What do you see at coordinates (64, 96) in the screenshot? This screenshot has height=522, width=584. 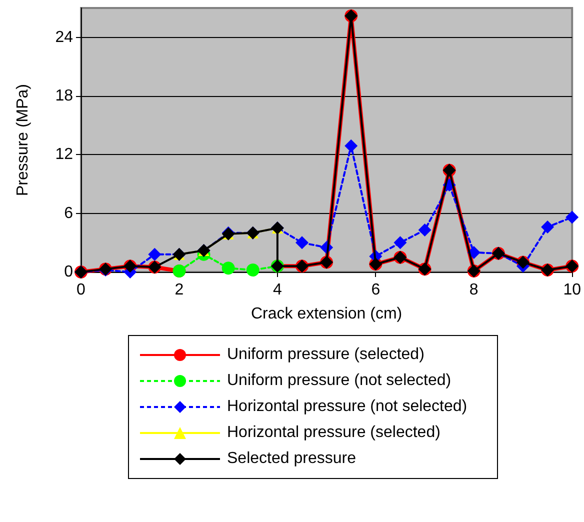 I see `y-tick-label: 18` at bounding box center [64, 96].